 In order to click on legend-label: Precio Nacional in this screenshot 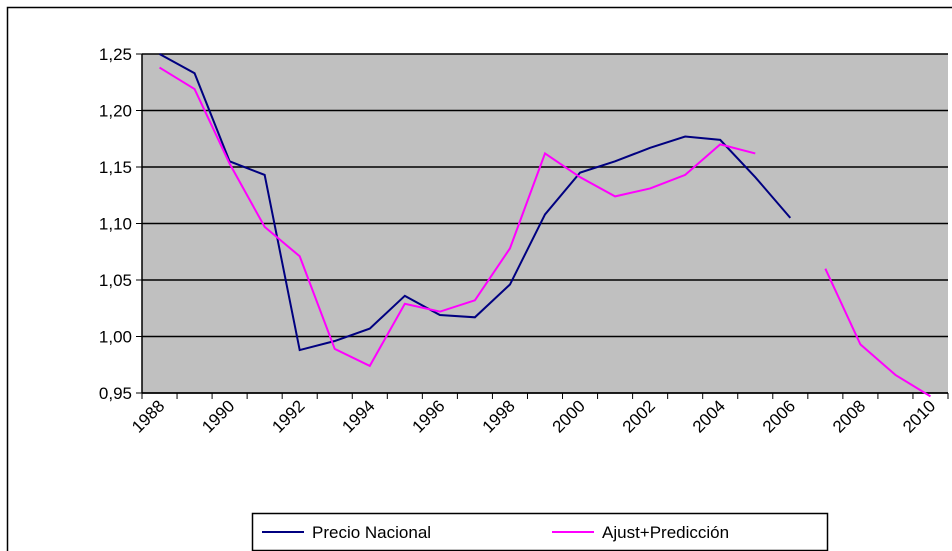, I will do `click(371, 532)`.